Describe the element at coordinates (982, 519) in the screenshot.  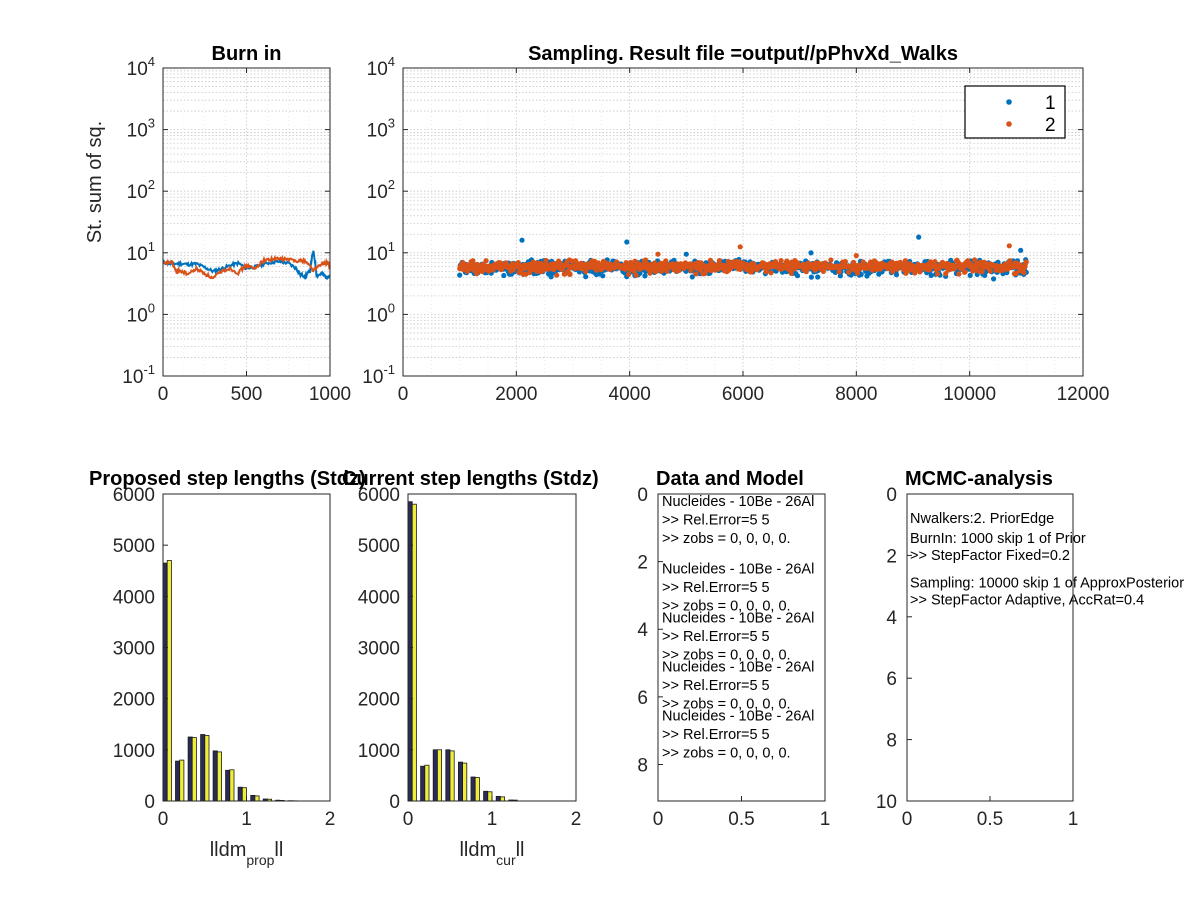
I see `analysis-text-line: Nwalkers:2. PriorEdge` at that location.